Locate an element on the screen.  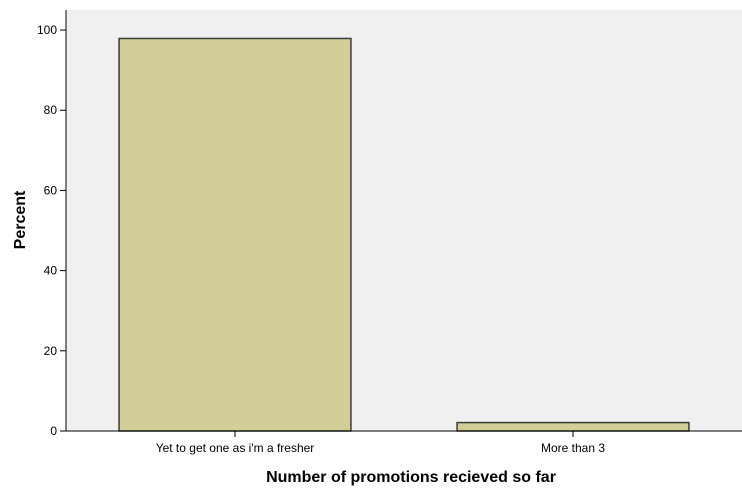
y-ticks: 0 20 40 60 80 100 is located at coordinates (51, 230).